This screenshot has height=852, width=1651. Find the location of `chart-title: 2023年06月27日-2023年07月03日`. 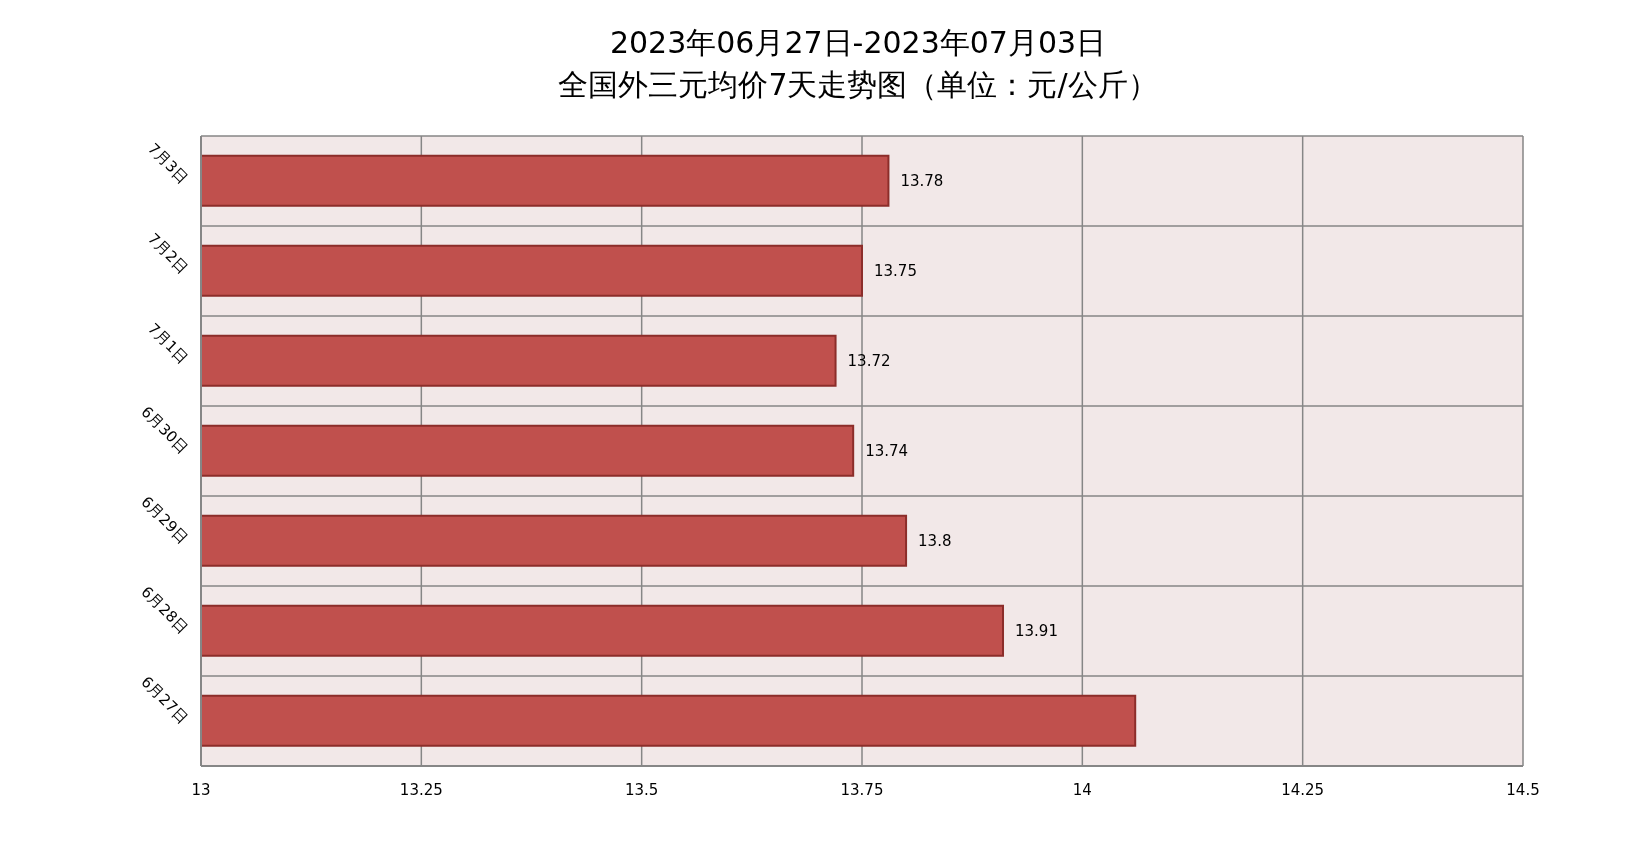

chart-title: 2023年06月27日-2023年07月03日 is located at coordinates (858, 43).